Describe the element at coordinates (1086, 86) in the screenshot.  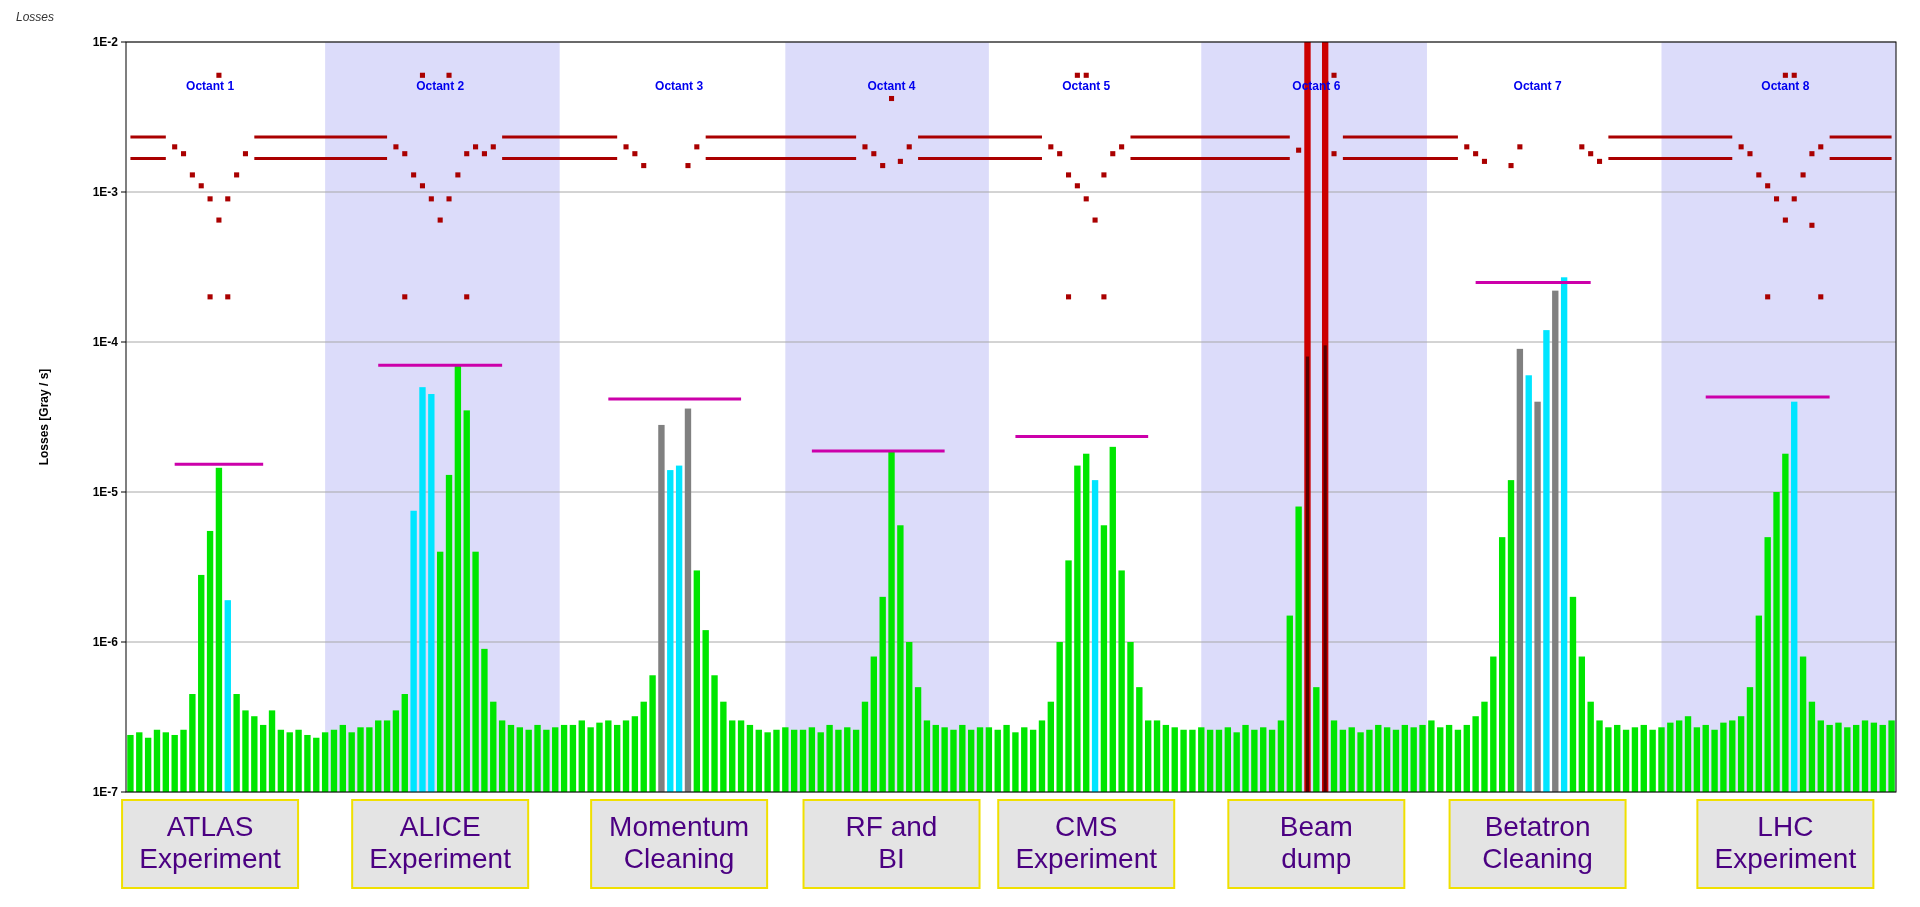
I see `x-tick-label: Octant 5` at that location.